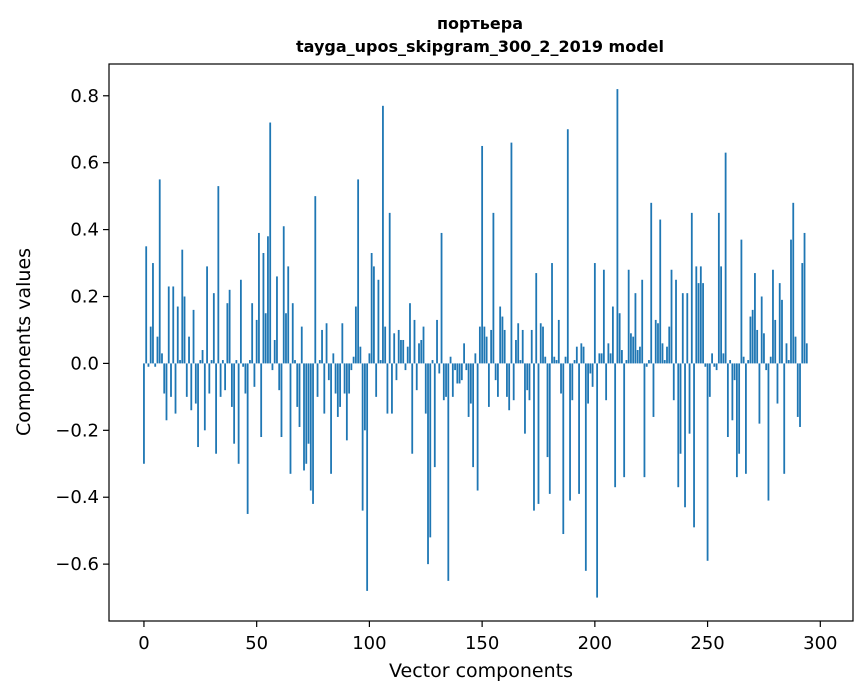  What do you see at coordinates (707, 643) in the screenshot?
I see `x-tick-label: 250` at bounding box center [707, 643].